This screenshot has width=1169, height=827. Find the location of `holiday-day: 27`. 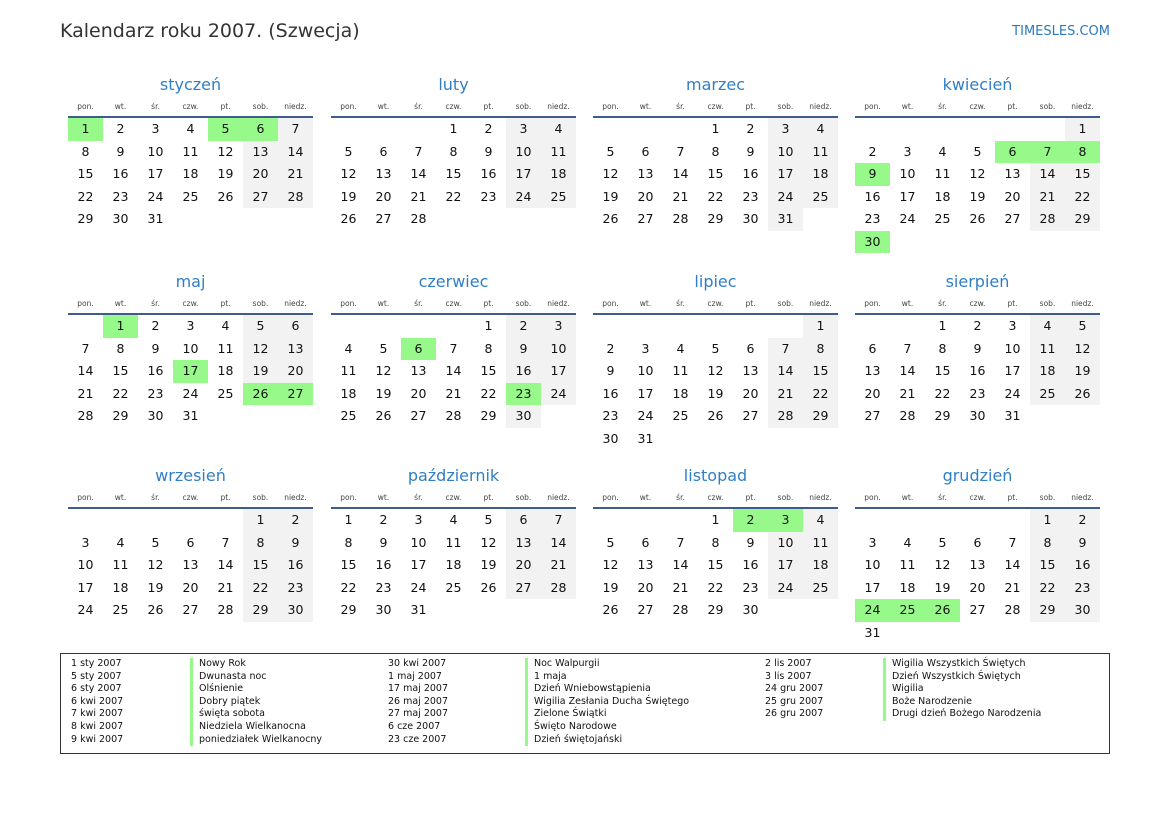

holiday-day: 27 is located at coordinates (295, 393).